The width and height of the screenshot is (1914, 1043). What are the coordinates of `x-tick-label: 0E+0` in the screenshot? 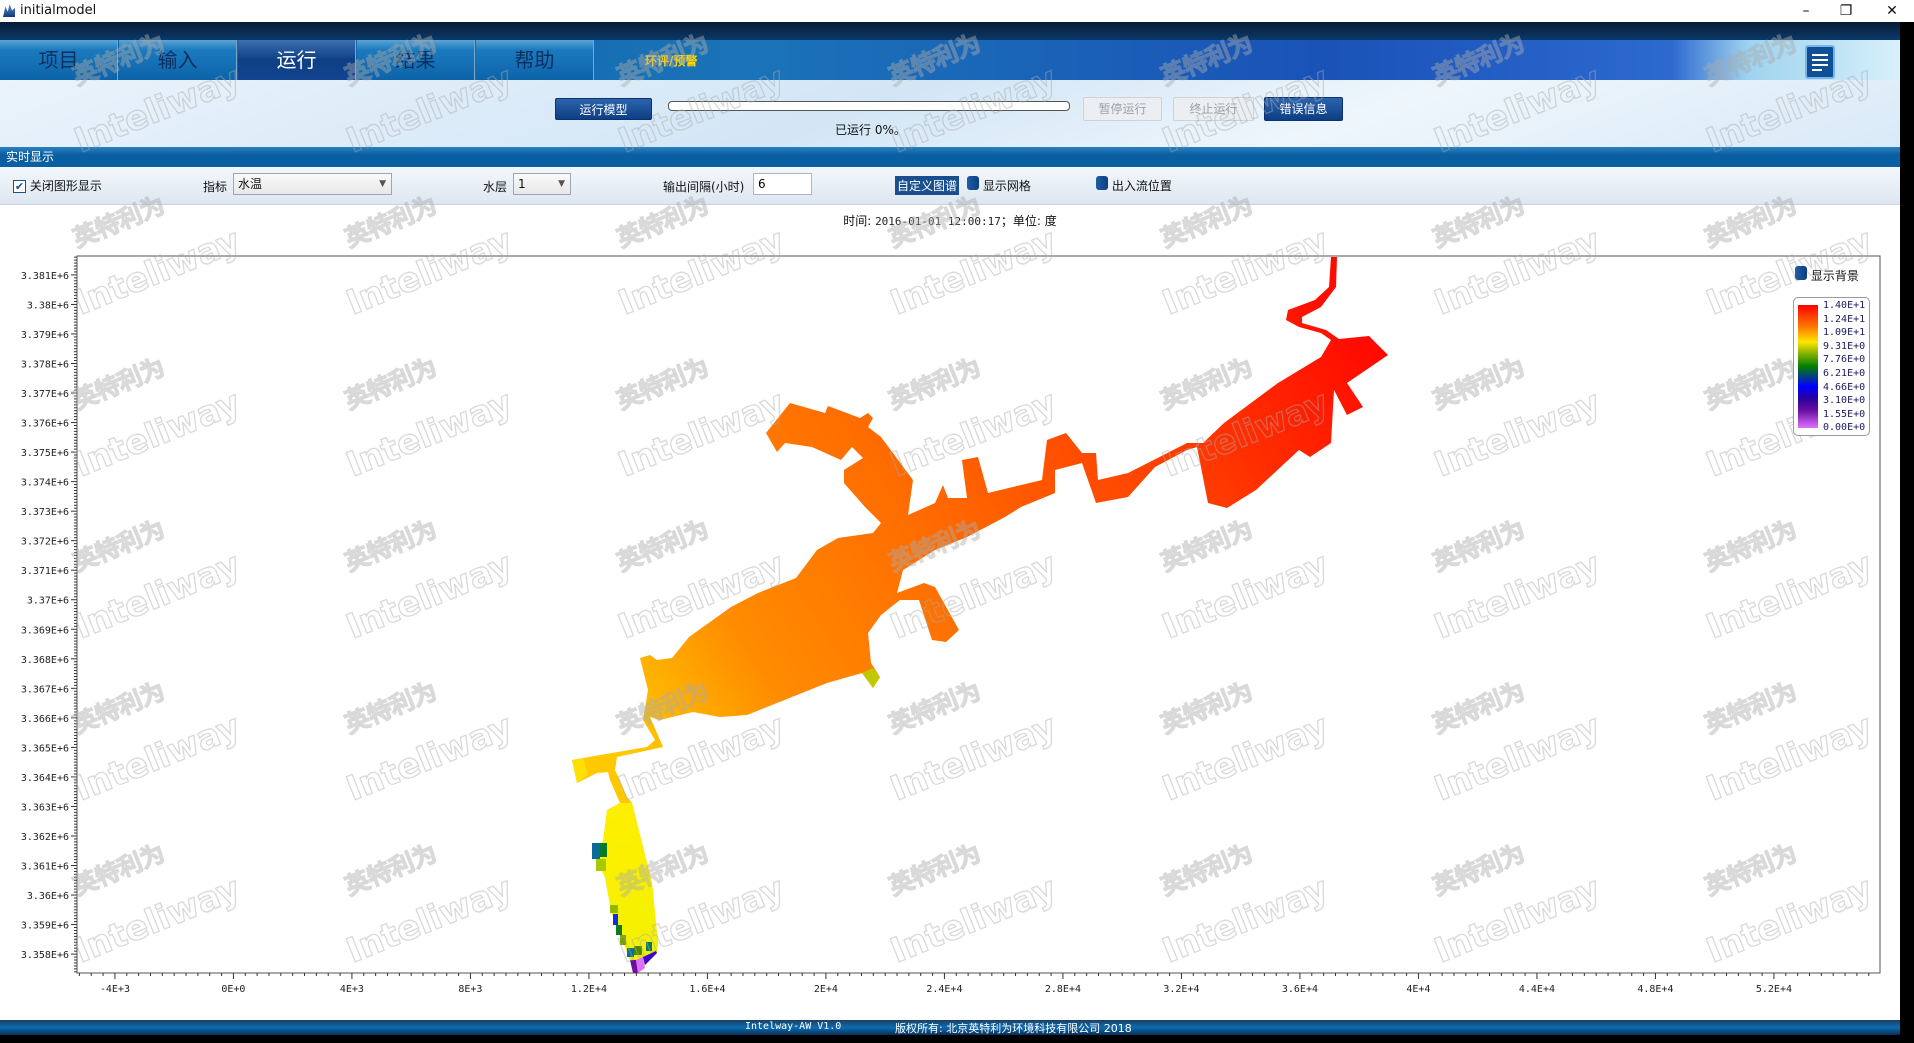 It's located at (233, 989).